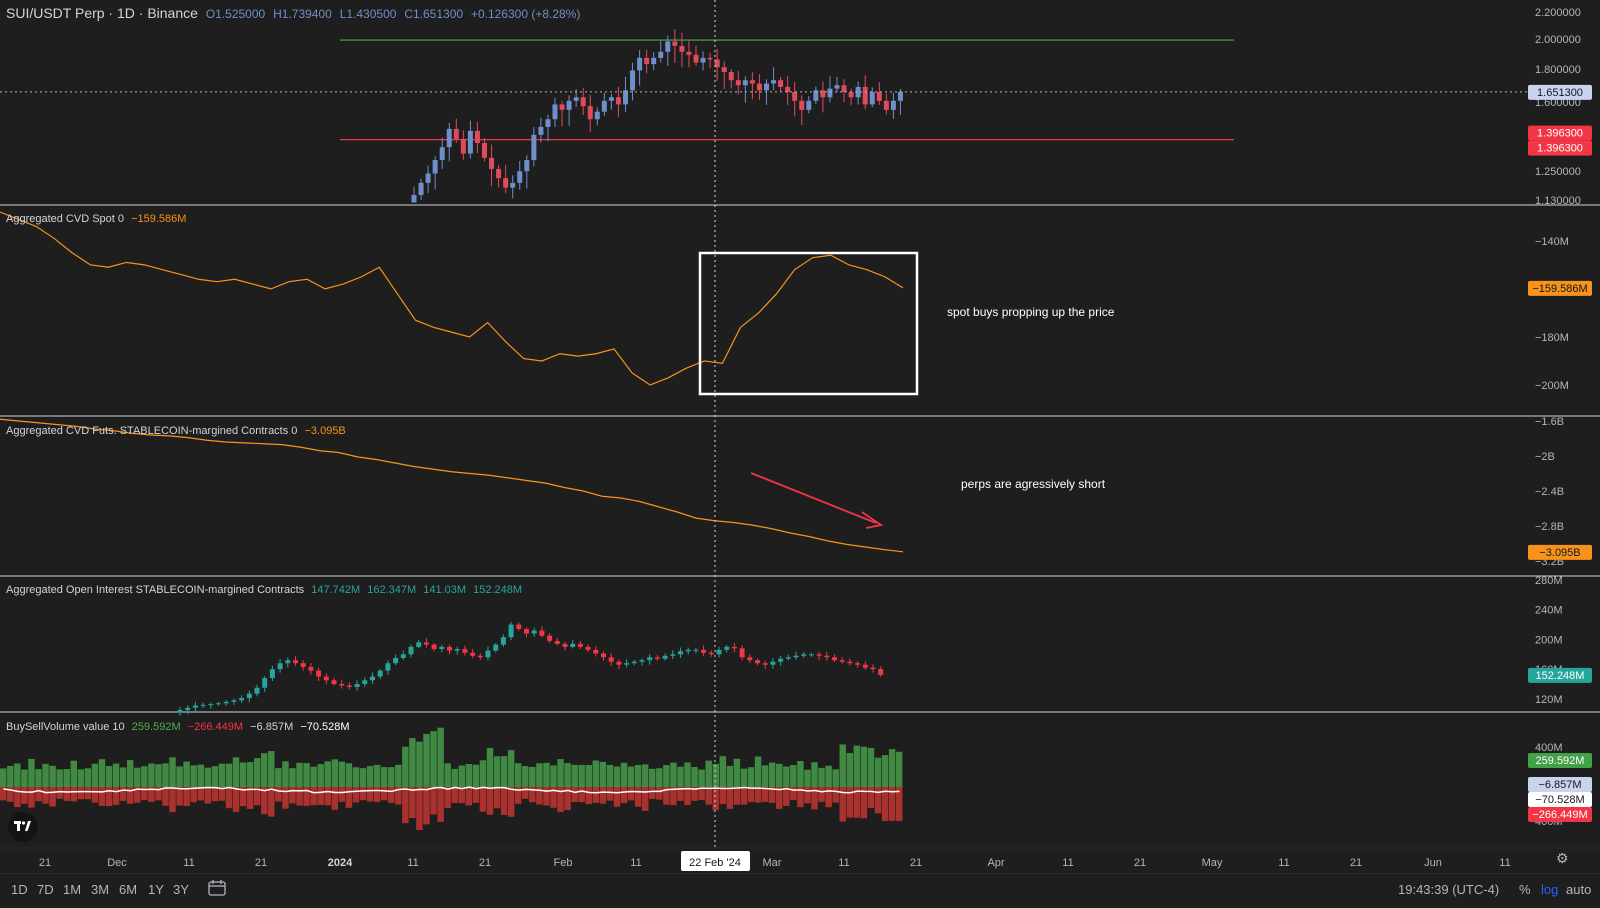  Describe the element at coordinates (100, 889) in the screenshot. I see `timeframe-3m: 3M` at that location.